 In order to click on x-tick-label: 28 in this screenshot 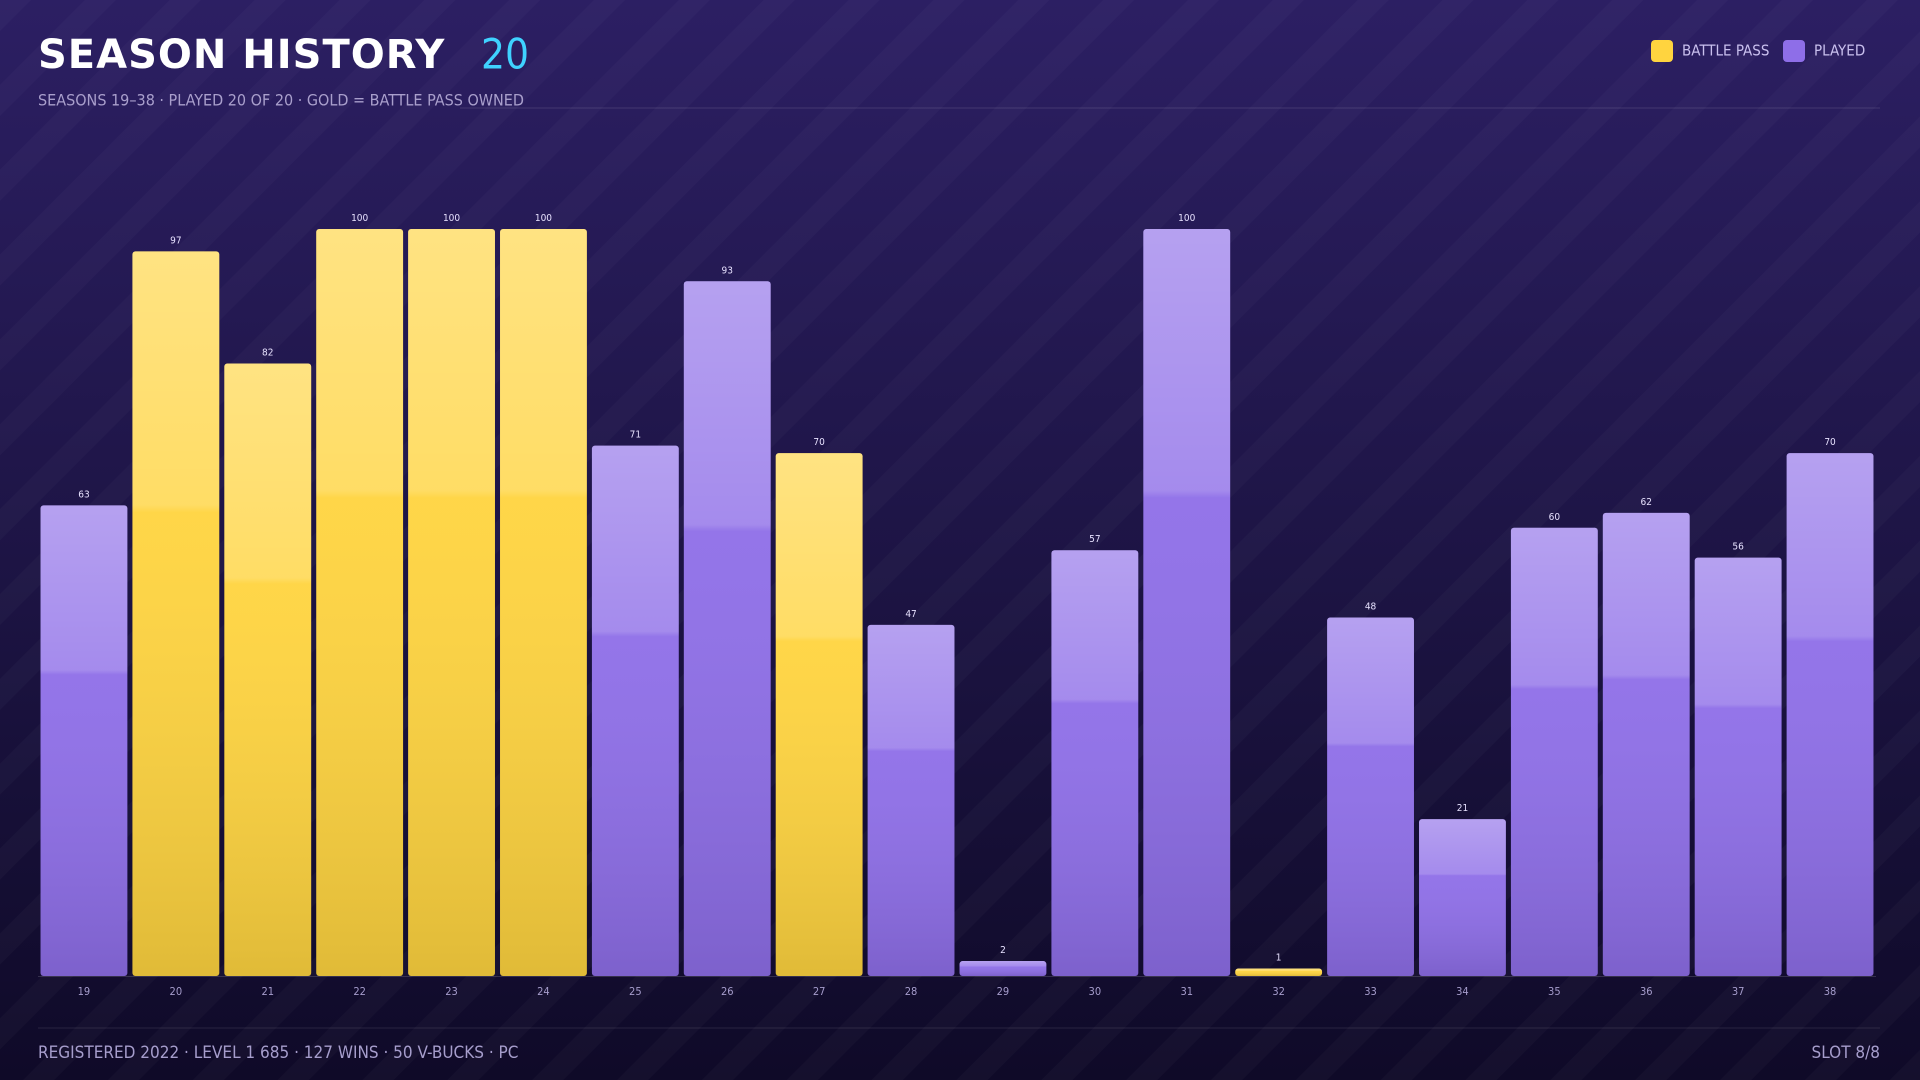, I will do `click(911, 991)`.